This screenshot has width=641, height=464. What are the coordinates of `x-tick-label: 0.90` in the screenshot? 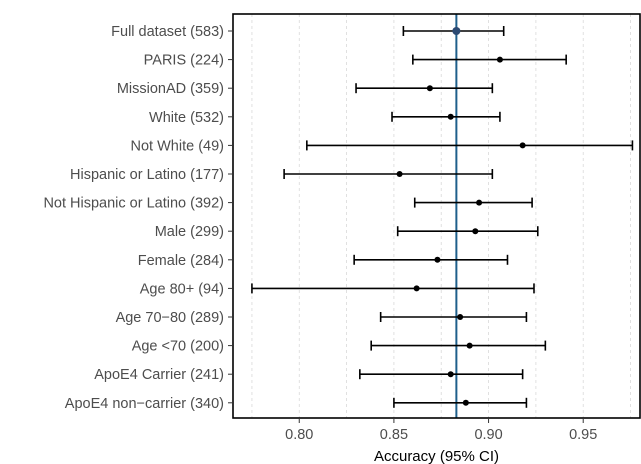 It's located at (488, 435).